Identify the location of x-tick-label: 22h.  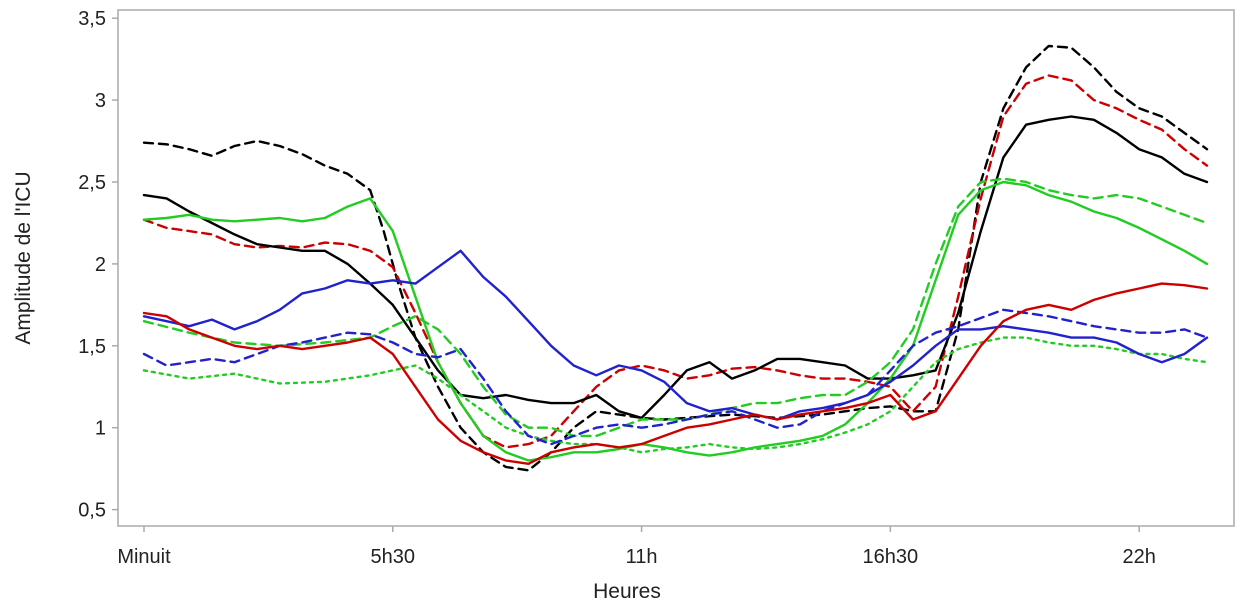
(1138, 557).